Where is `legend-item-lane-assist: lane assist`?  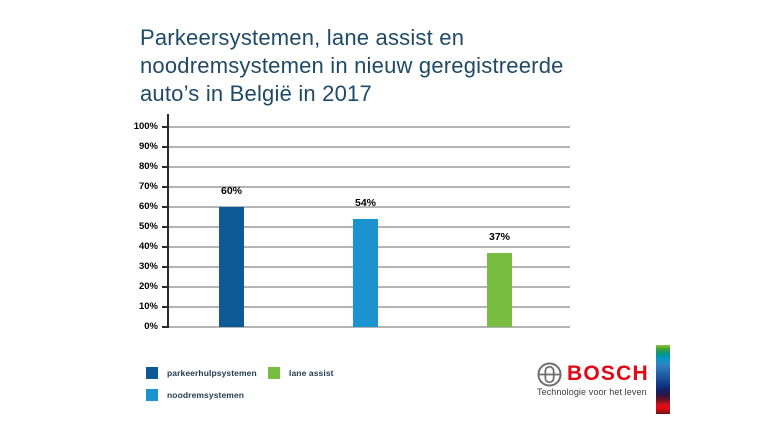
legend-item-lane-assist: lane assist is located at coordinates (301, 373).